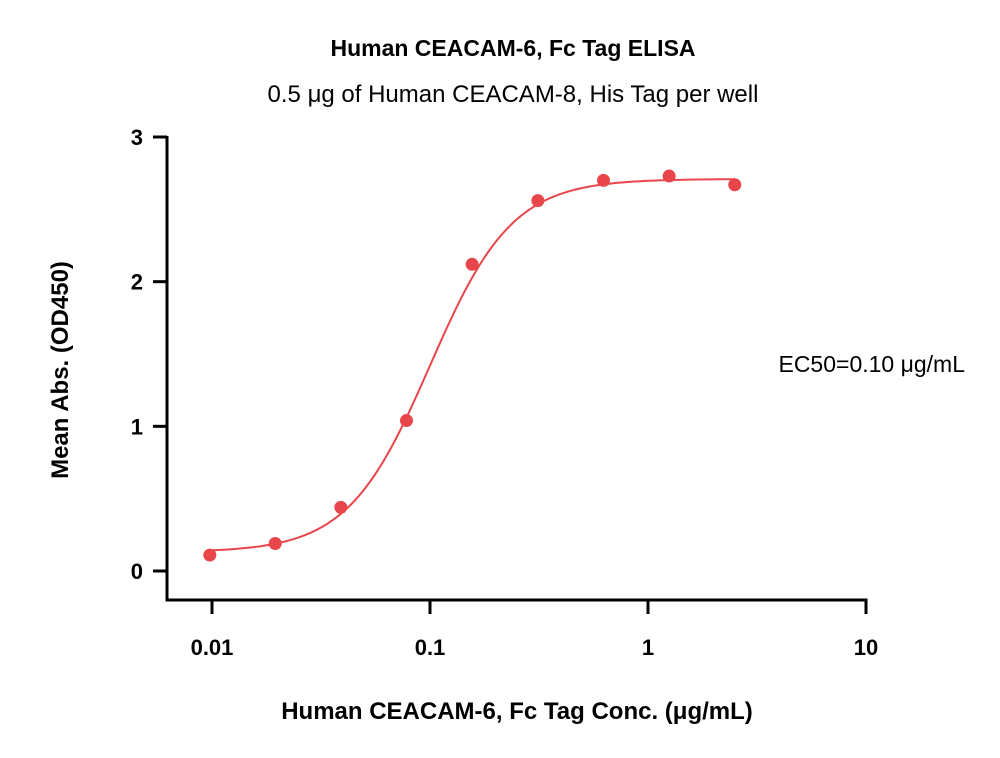 The width and height of the screenshot is (1000, 758). What do you see at coordinates (517, 711) in the screenshot?
I see `x-axis-label: Human CEACAM-6, Fc Tag Conc. (μg/mL)` at bounding box center [517, 711].